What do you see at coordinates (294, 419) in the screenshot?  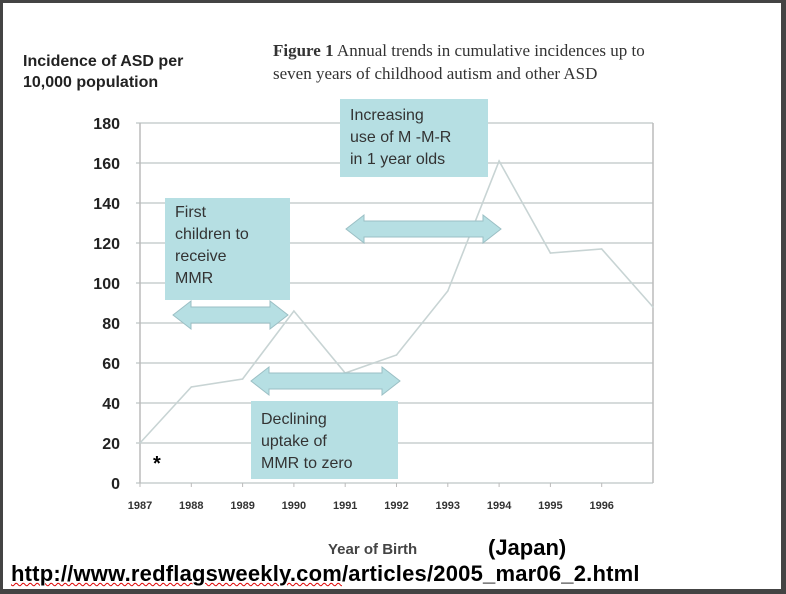 I see `annotation-line: Declining` at bounding box center [294, 419].